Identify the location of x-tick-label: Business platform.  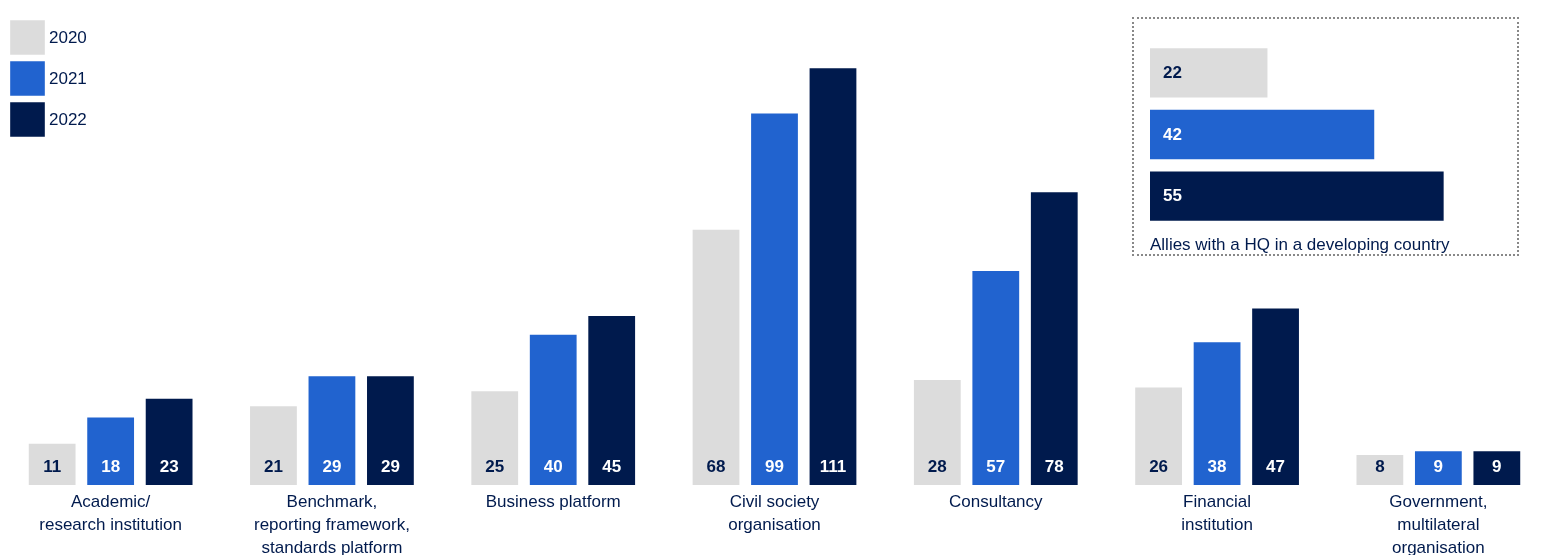
(553, 501).